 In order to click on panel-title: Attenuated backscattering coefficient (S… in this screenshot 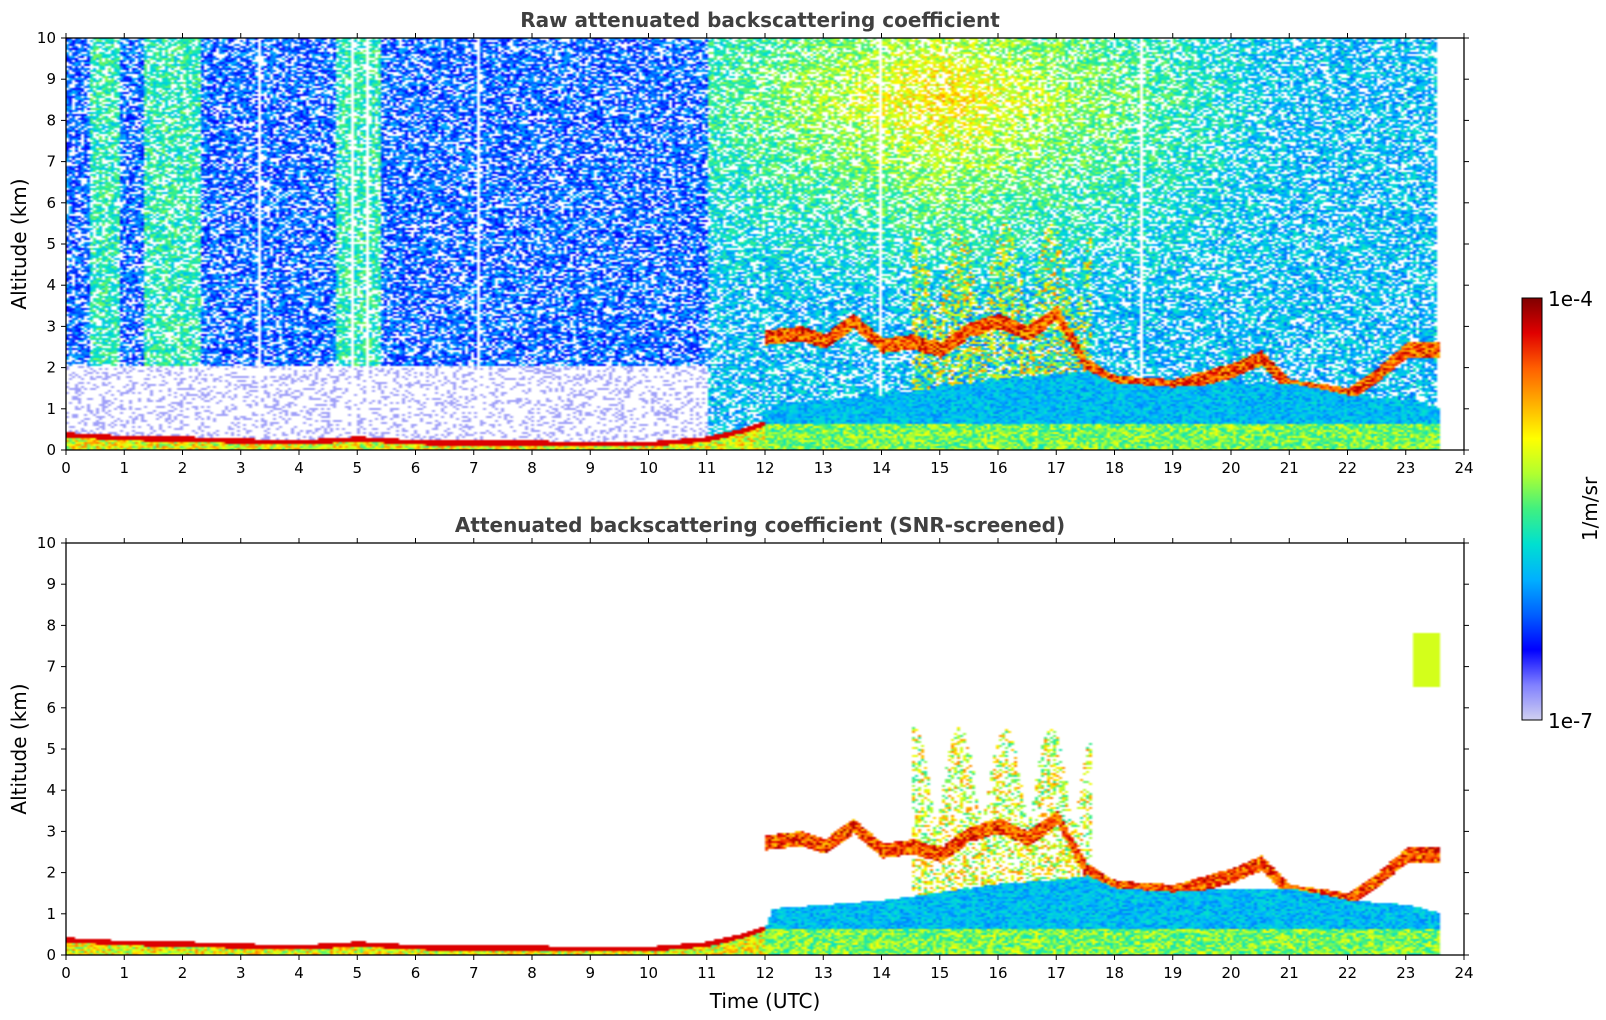, I will do `click(760, 525)`.